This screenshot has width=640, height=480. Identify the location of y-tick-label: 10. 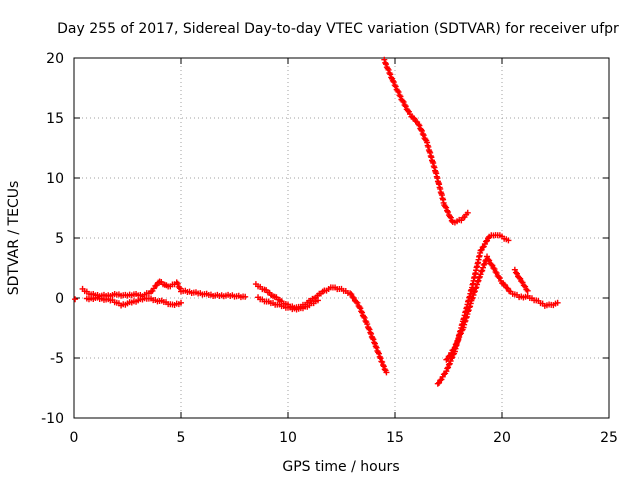
(55, 179).